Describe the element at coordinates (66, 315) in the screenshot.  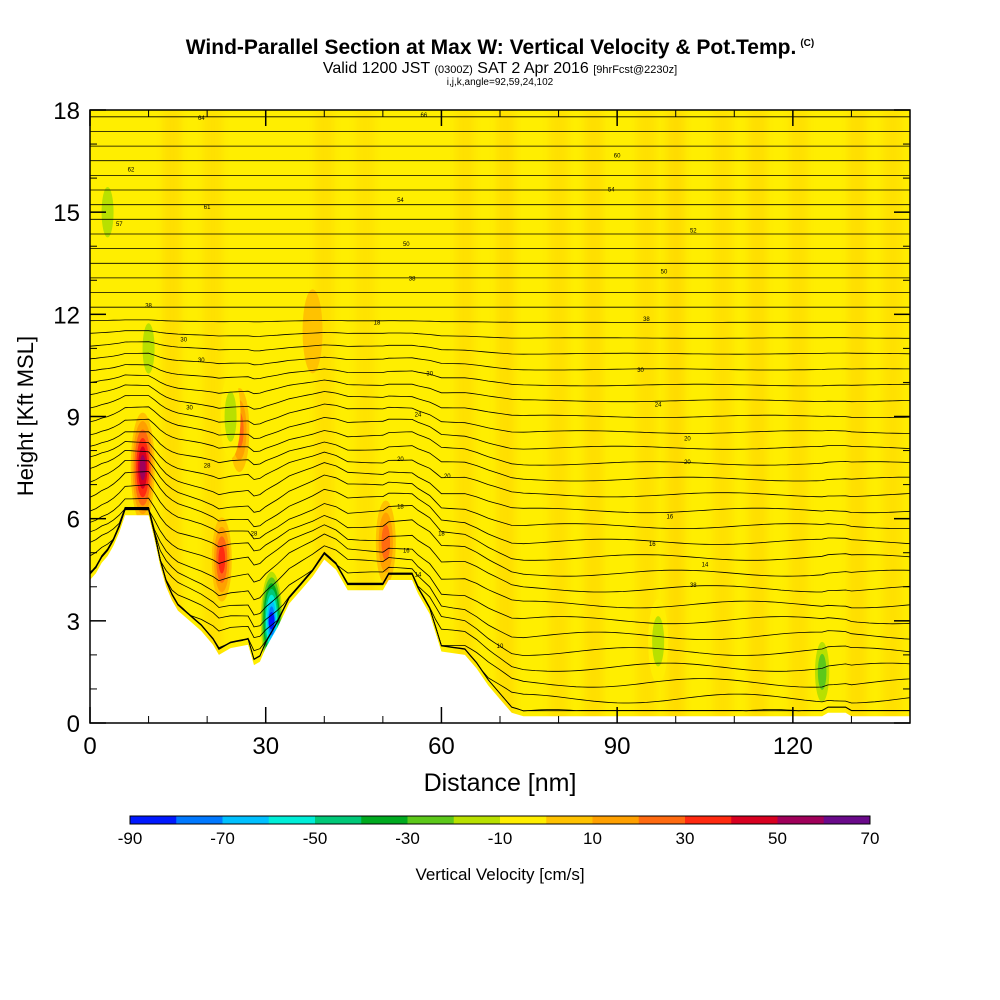
I see `y-tick-label: 12` at that location.